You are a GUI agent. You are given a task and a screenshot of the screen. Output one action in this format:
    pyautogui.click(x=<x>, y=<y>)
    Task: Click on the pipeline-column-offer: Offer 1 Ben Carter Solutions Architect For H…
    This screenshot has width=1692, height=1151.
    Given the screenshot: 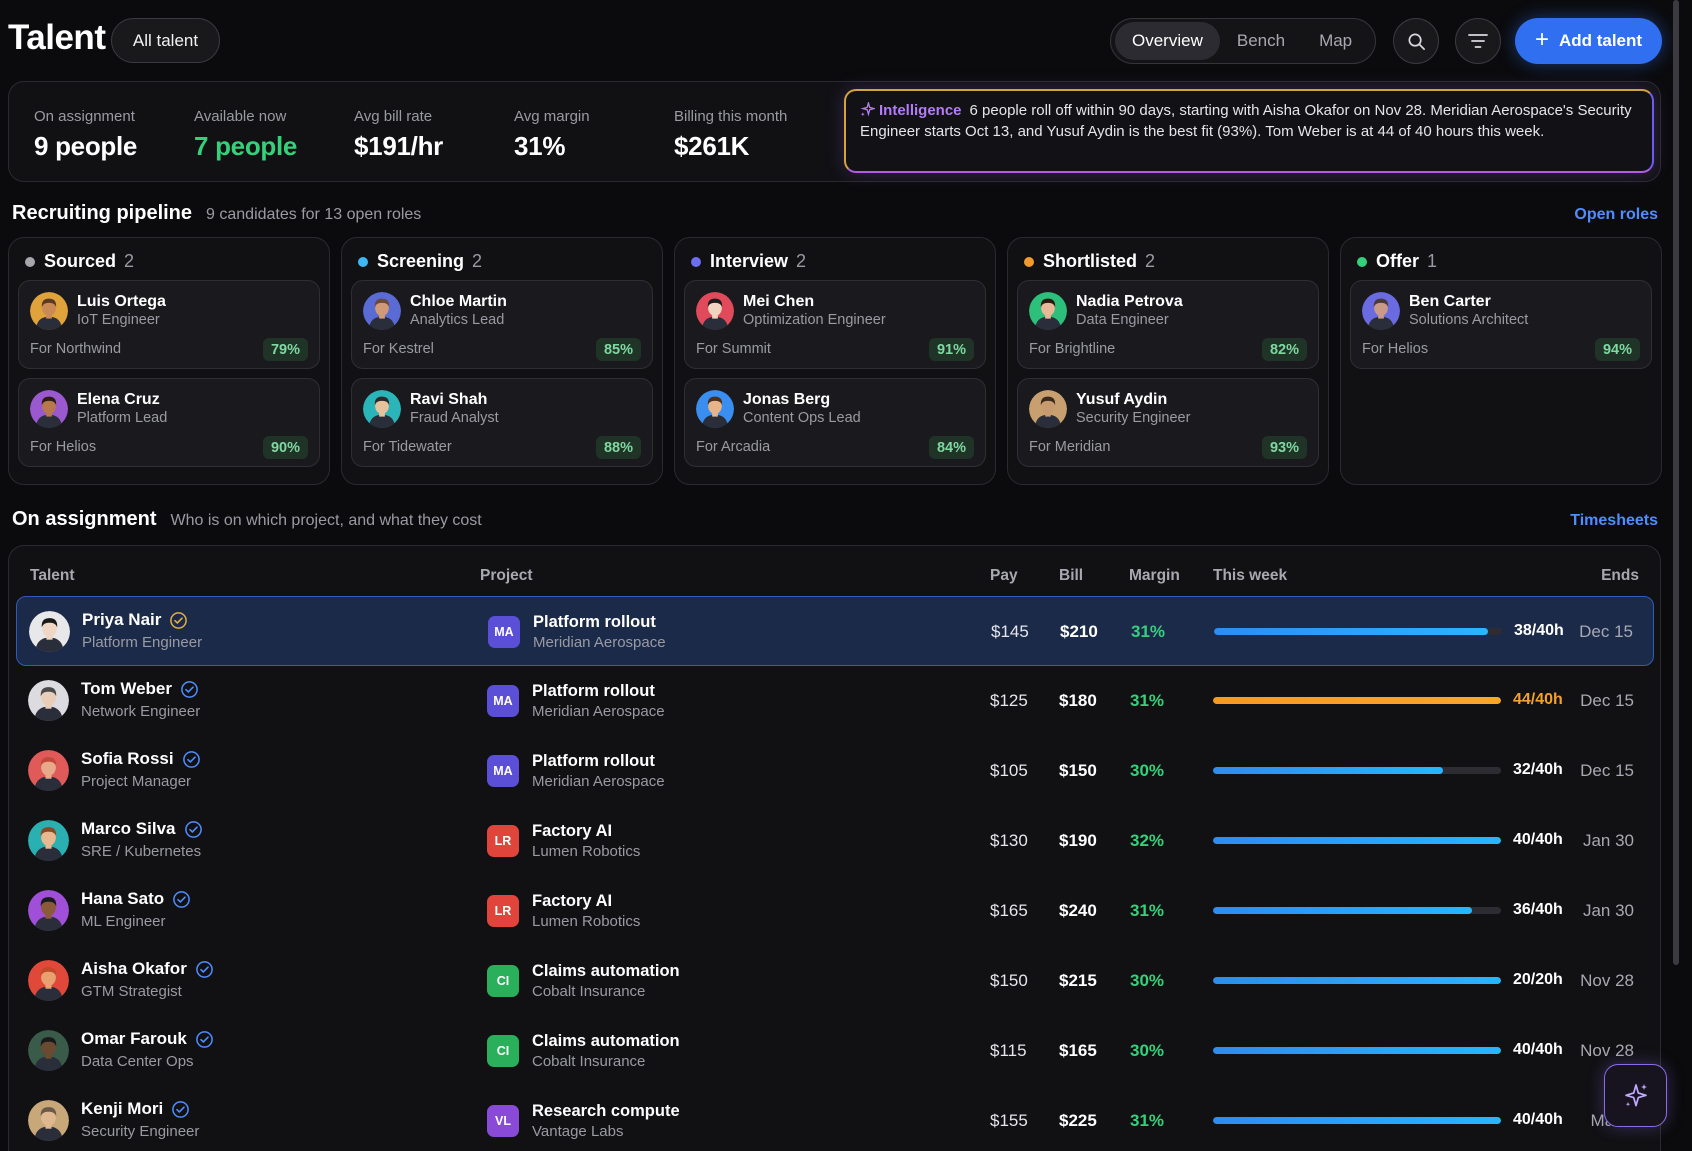 What is the action you would take?
    pyautogui.click(x=1501, y=361)
    